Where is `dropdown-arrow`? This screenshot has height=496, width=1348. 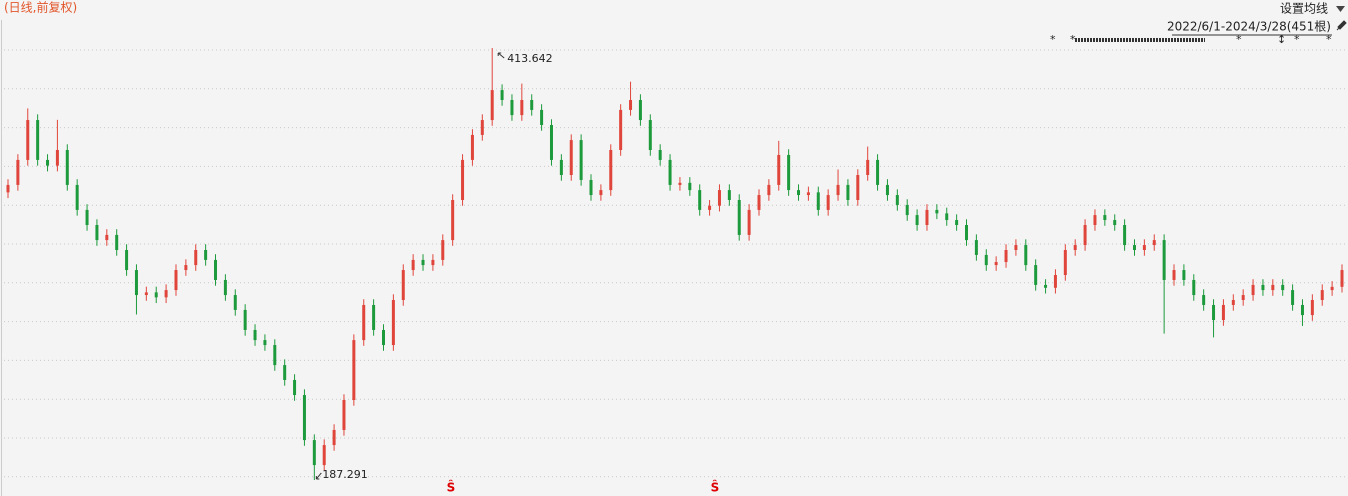 dropdown-arrow is located at coordinates (1340, 9).